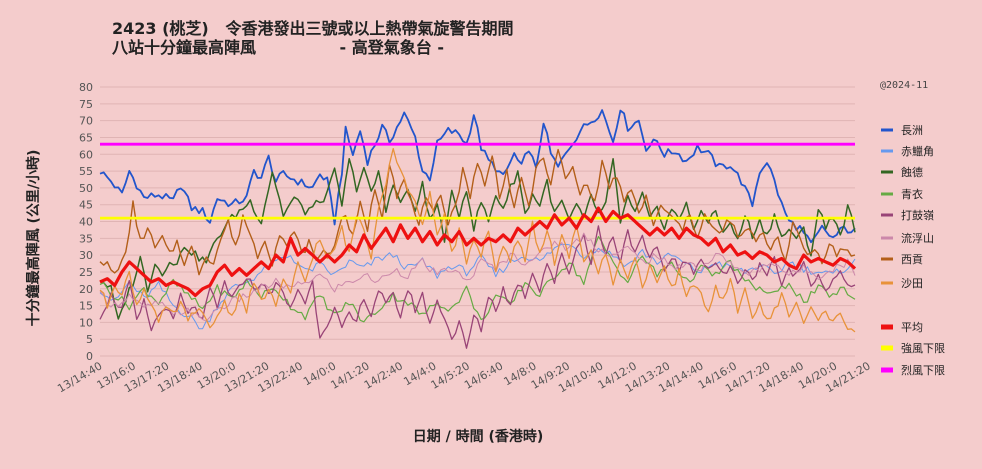 The height and width of the screenshot is (469, 982). I want to click on y-tick-label: 5, so click(89, 339).